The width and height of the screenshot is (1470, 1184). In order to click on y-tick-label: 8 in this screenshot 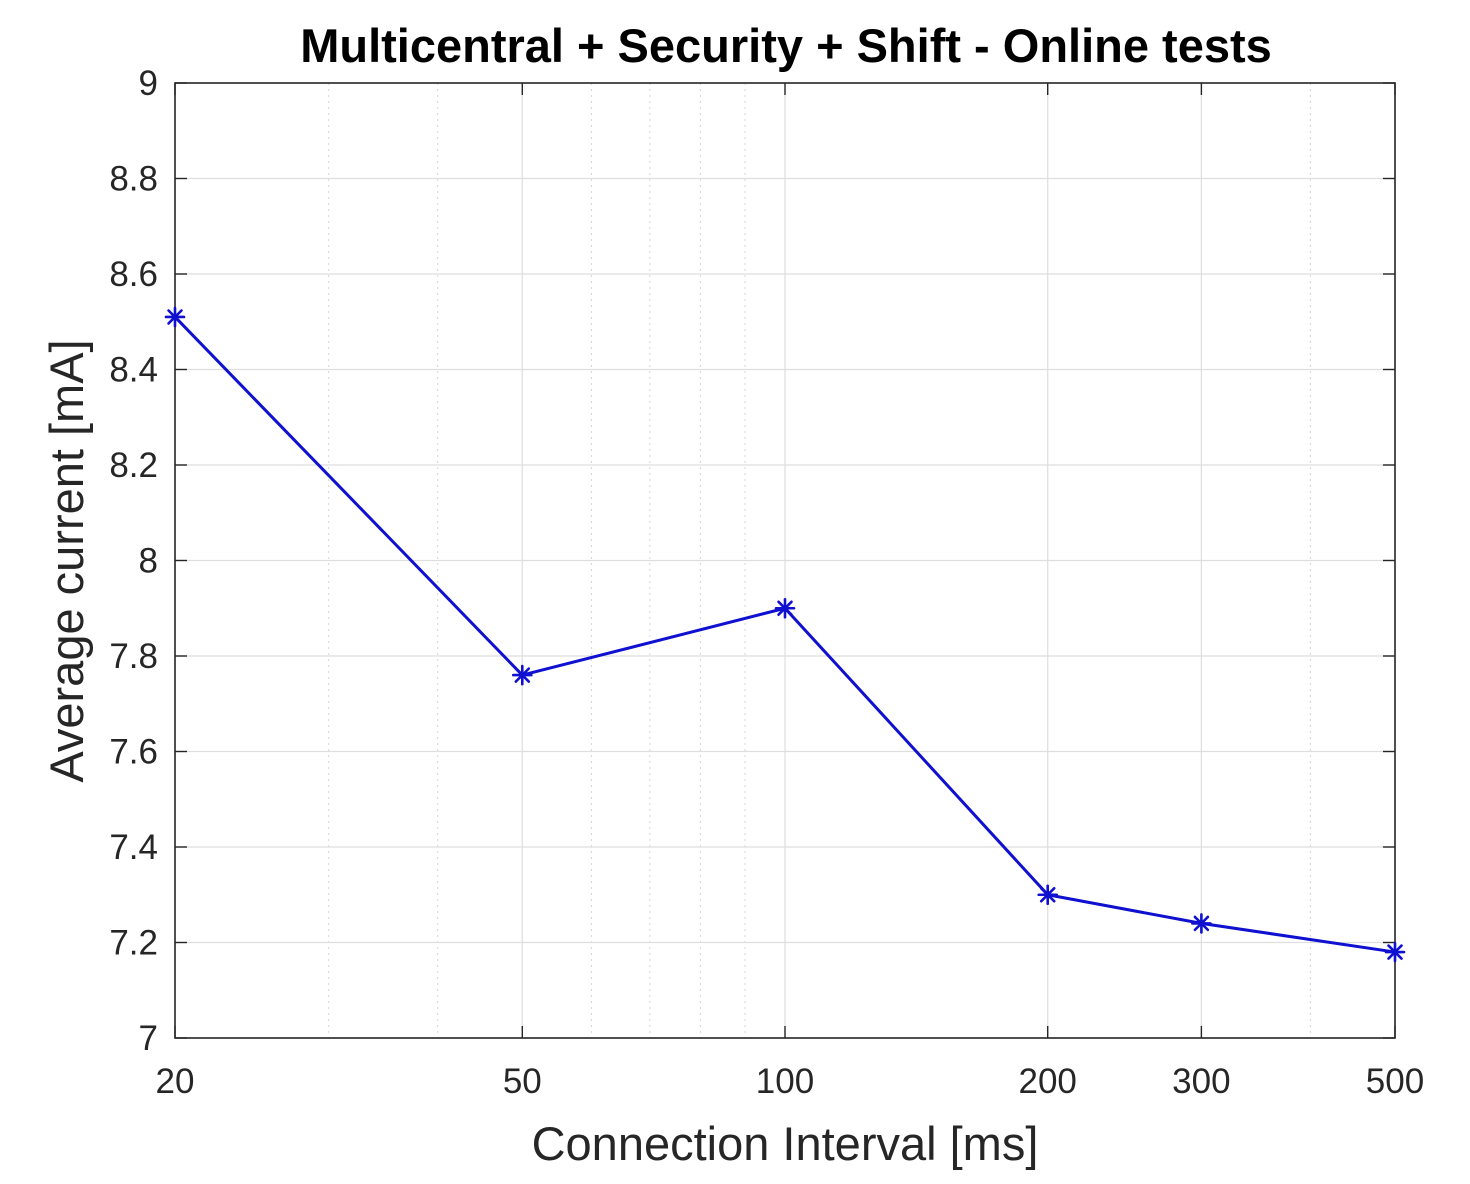, I will do `click(148, 561)`.